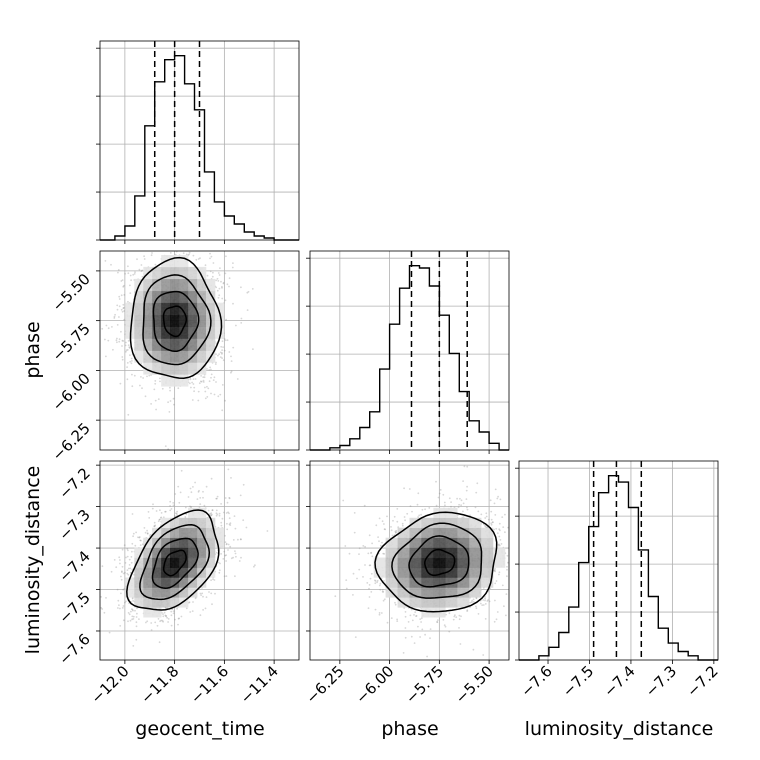 This screenshot has width=760, height=760. I want to click on y-tick-label-luminosity-distance-4: −7.2, so click(74, 483).